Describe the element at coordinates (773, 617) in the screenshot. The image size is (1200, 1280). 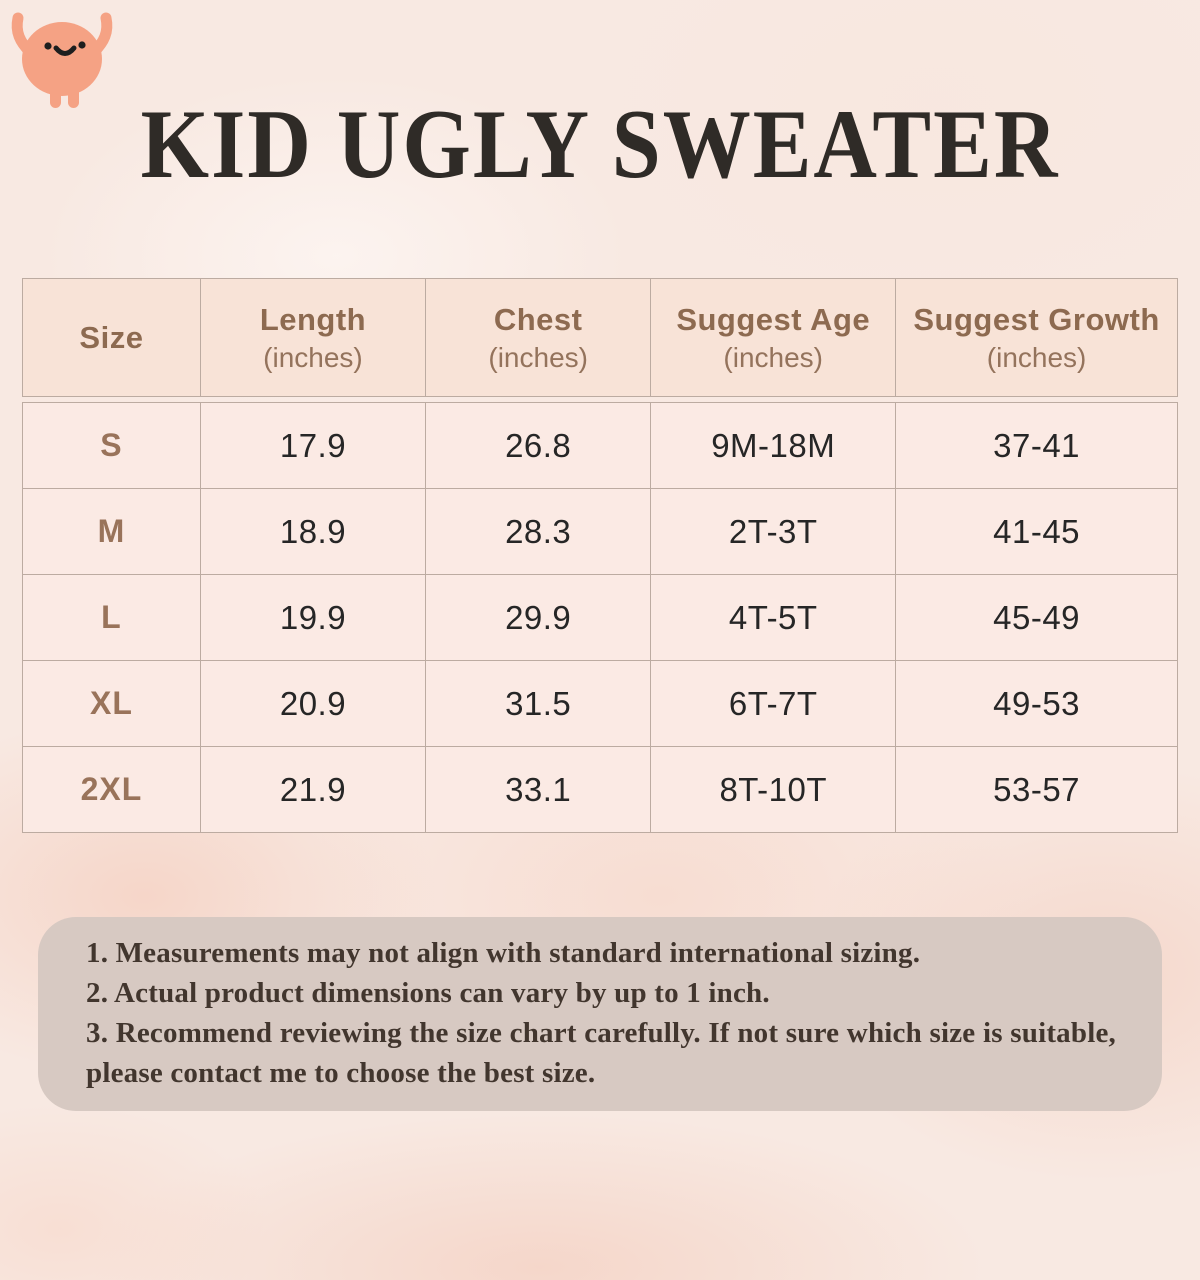
I see `age-value: 4T-5T` at that location.